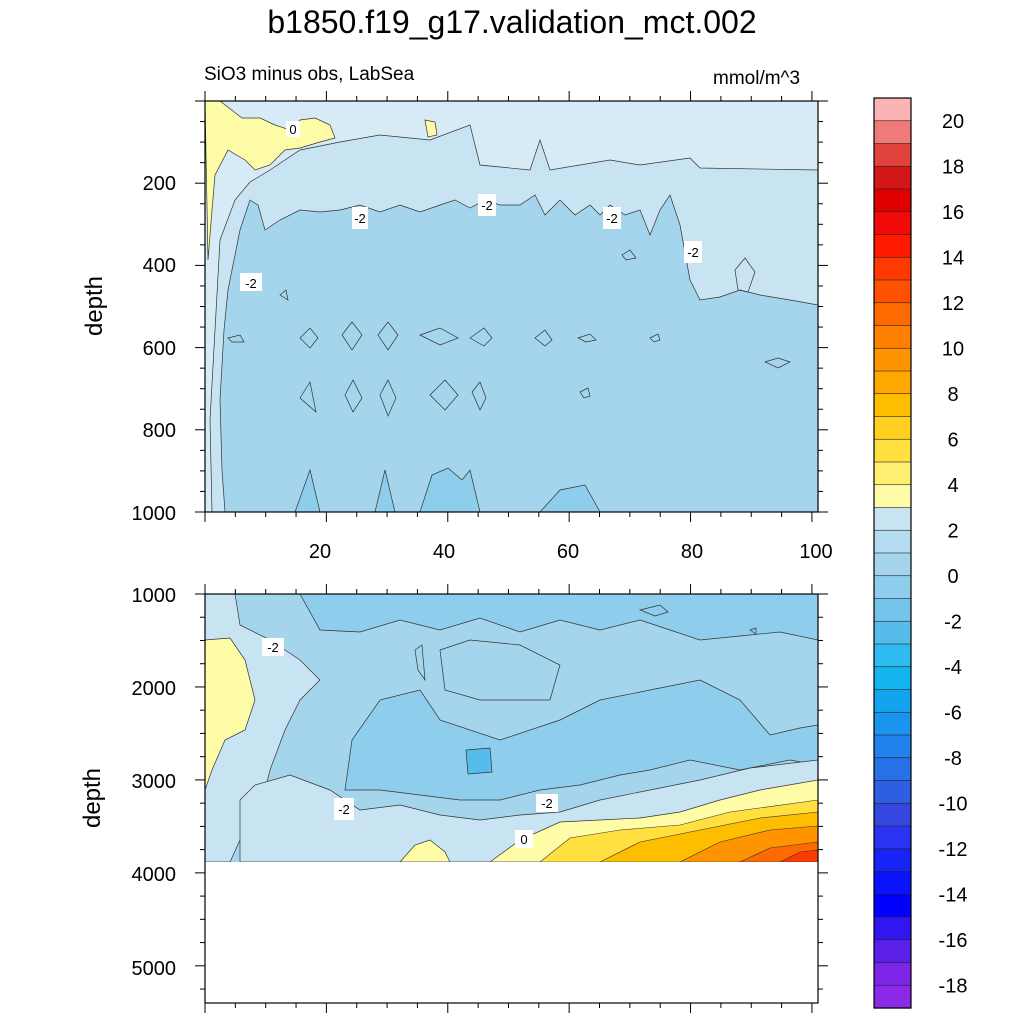 Image resolution: width=1024 pixels, height=1024 pixels. Describe the element at coordinates (479, 761) in the screenshot. I see `lower-deep-spot` at that location.